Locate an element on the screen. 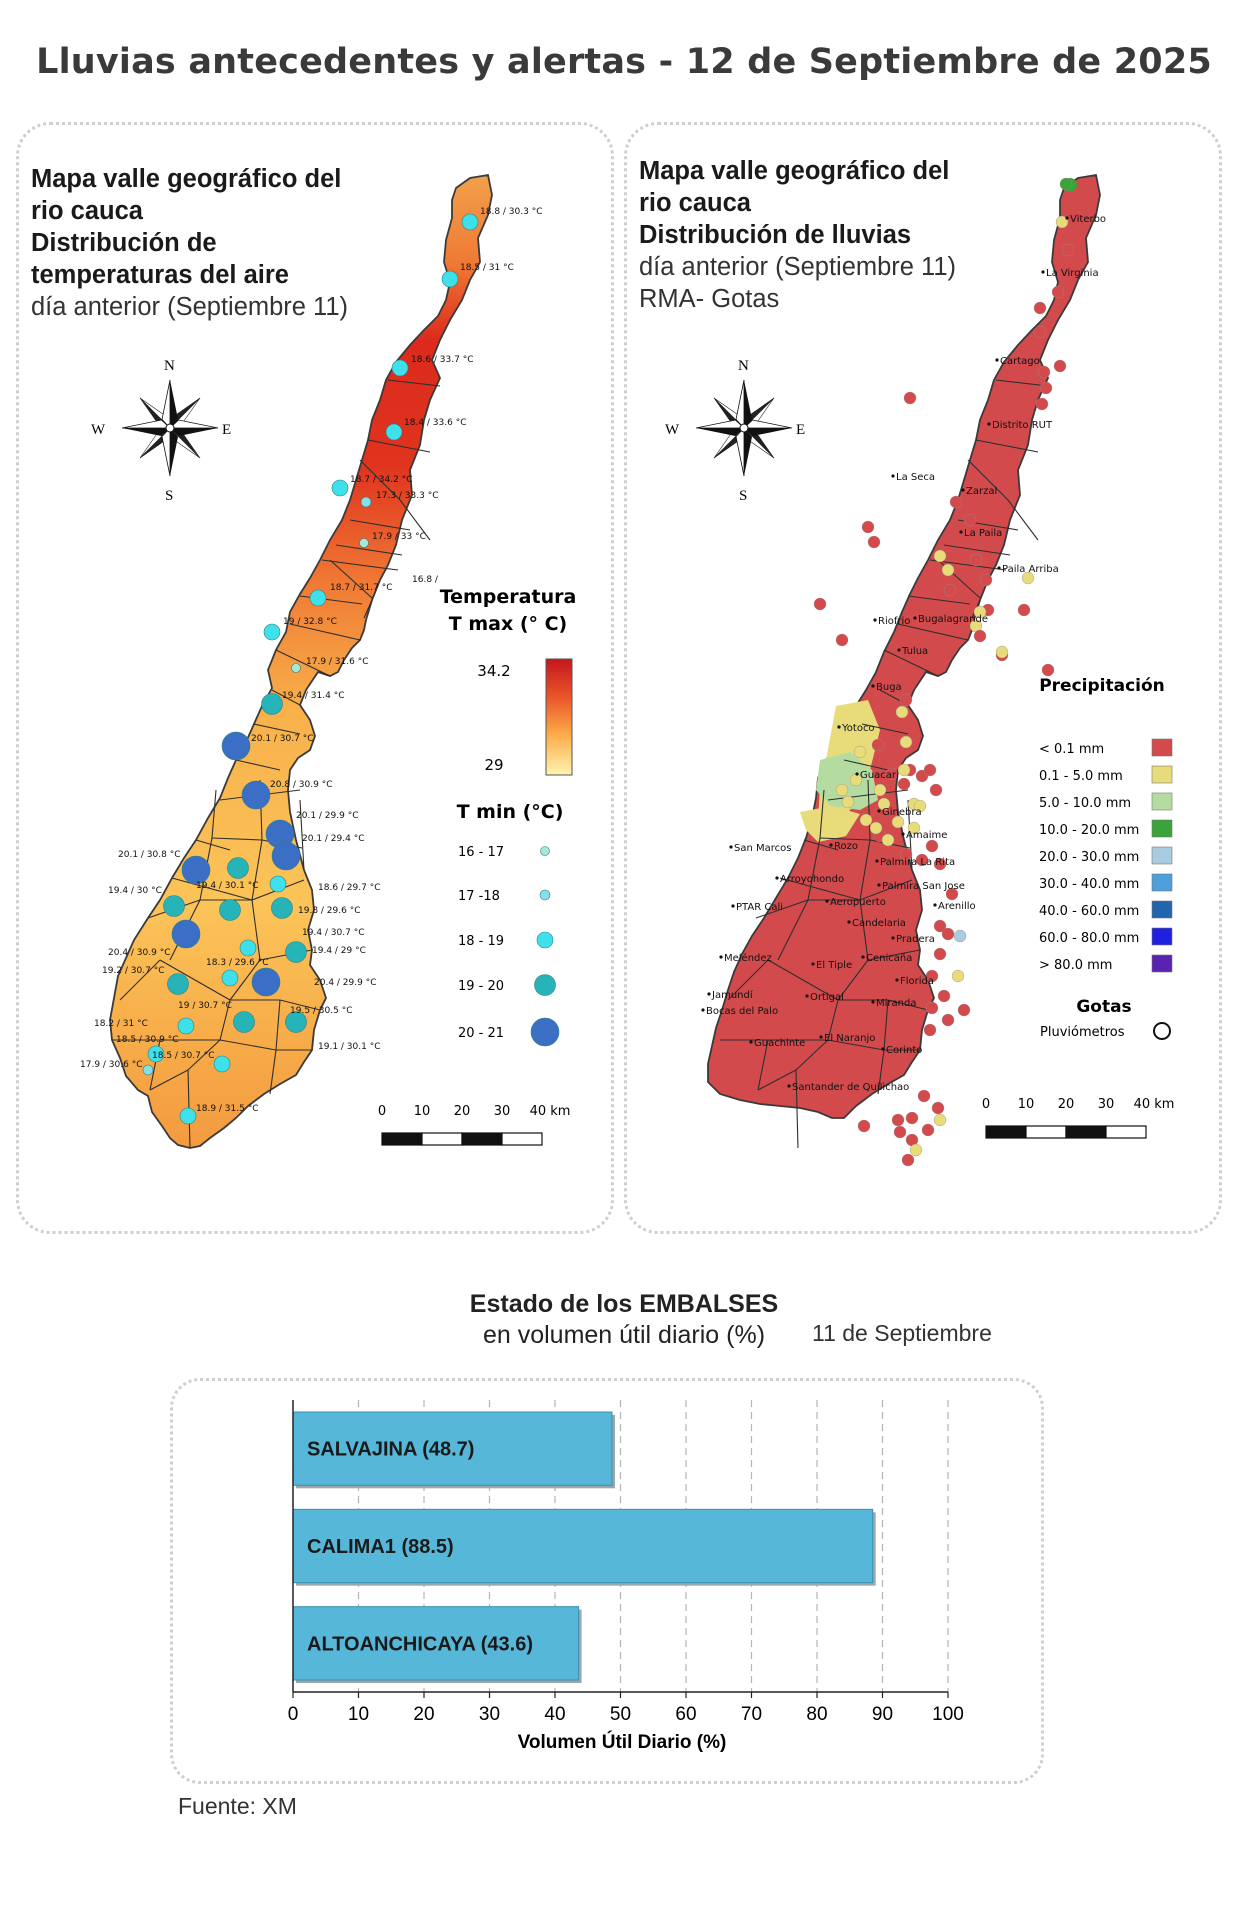  reservoir-chart-date: 11 de Septiembre is located at coordinates (902, 1333).